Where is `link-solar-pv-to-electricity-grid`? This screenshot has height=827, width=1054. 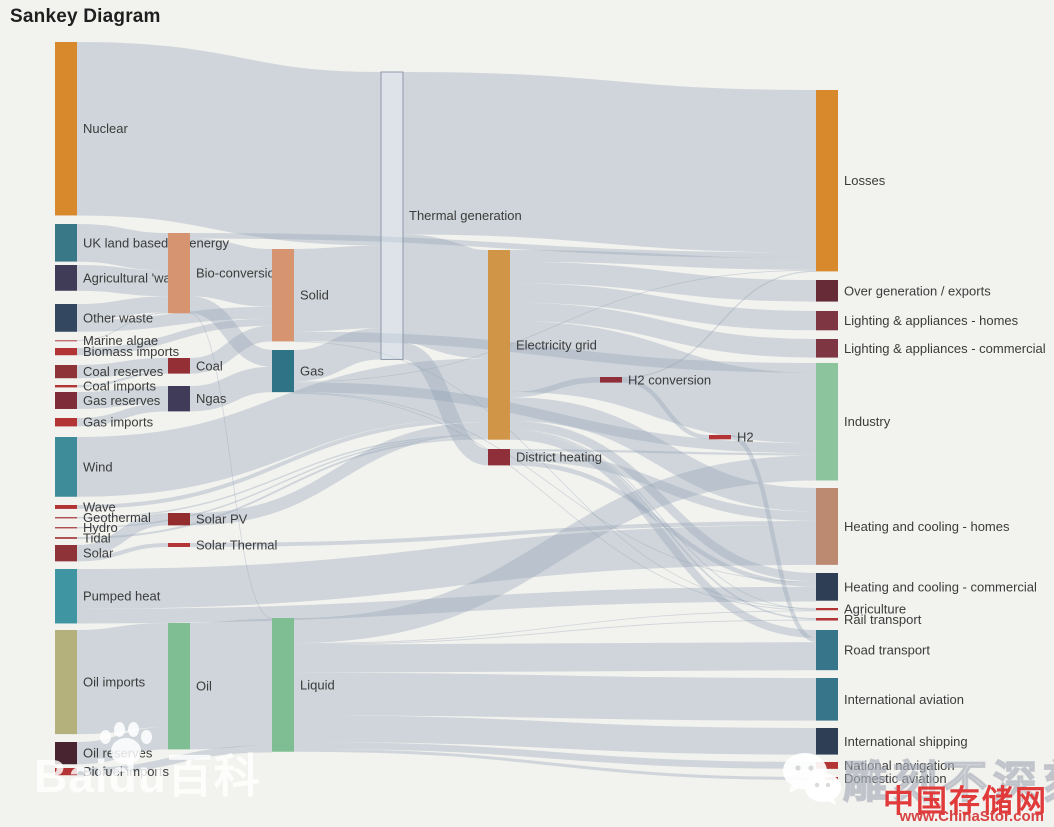
link-solar-pv-to-electricity-grid is located at coordinates (339, 474).